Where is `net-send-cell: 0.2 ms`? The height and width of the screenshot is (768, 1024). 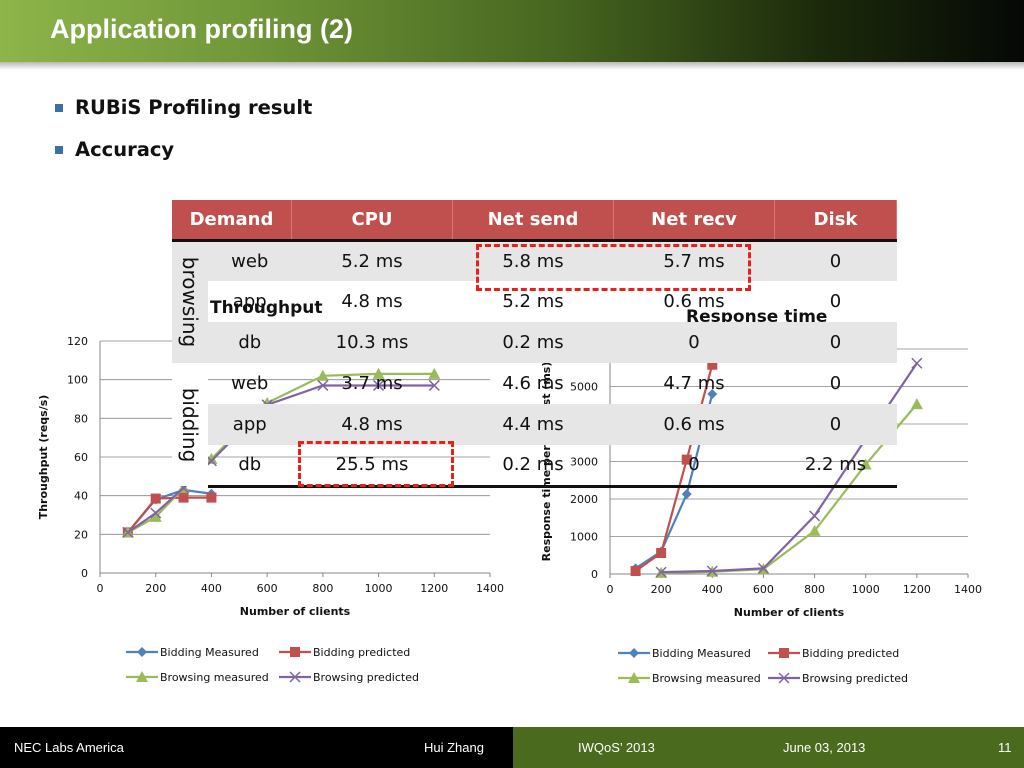 net-send-cell: 0.2 ms is located at coordinates (533, 466).